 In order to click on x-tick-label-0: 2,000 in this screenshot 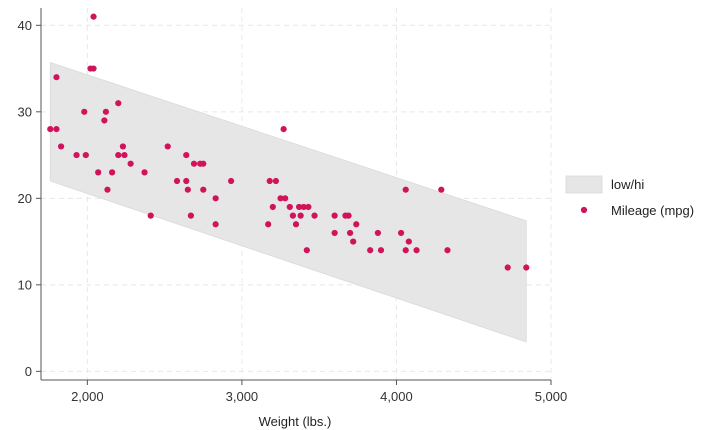, I will do `click(87, 396)`.